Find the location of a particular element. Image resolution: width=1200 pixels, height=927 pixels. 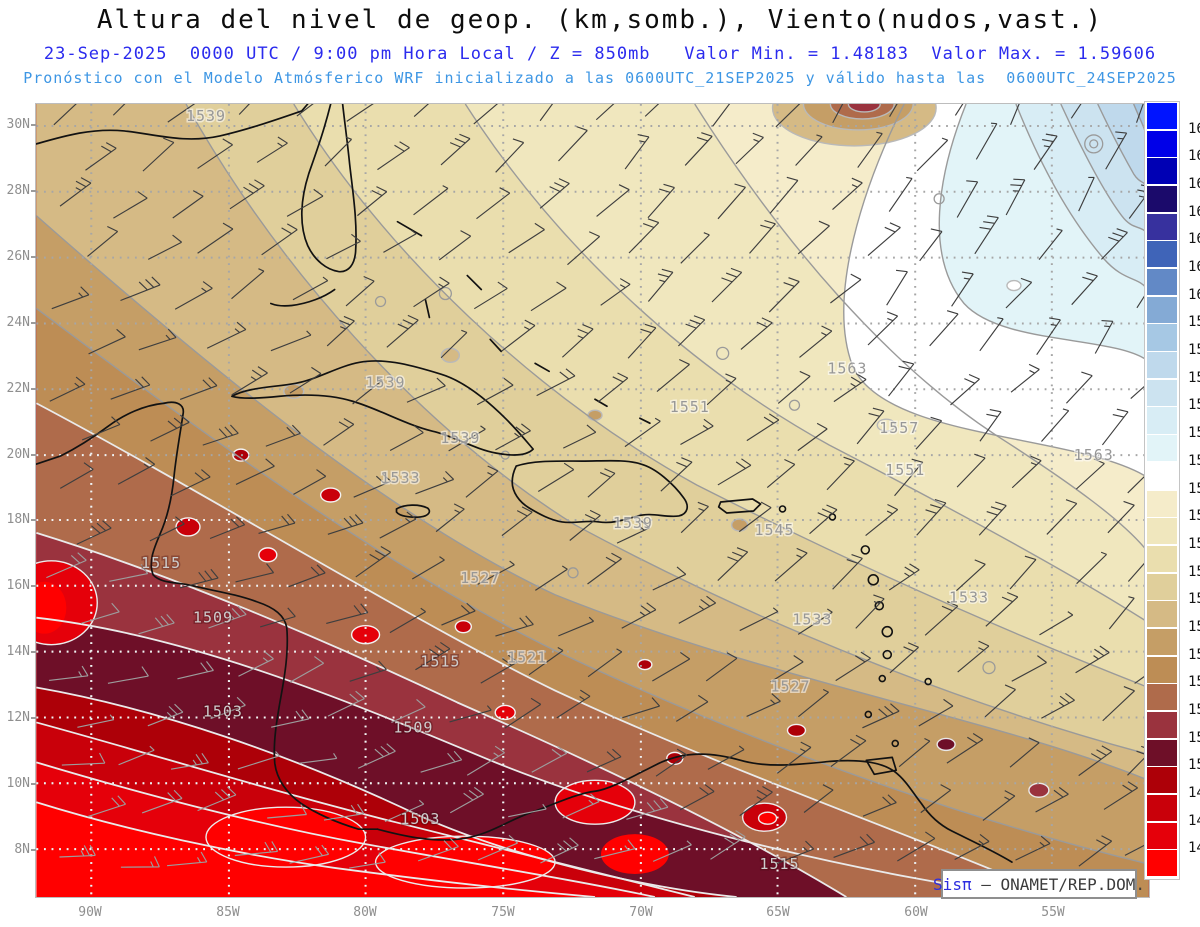

colorbar-level-label: 1557 is located at coordinates (1194, 516).